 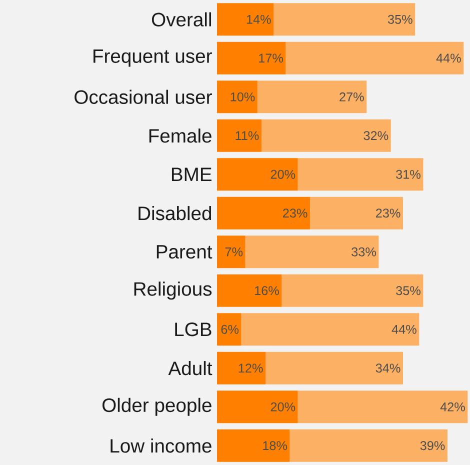 What do you see at coordinates (247, 135) in the screenshot?
I see `data-label: 11%` at bounding box center [247, 135].